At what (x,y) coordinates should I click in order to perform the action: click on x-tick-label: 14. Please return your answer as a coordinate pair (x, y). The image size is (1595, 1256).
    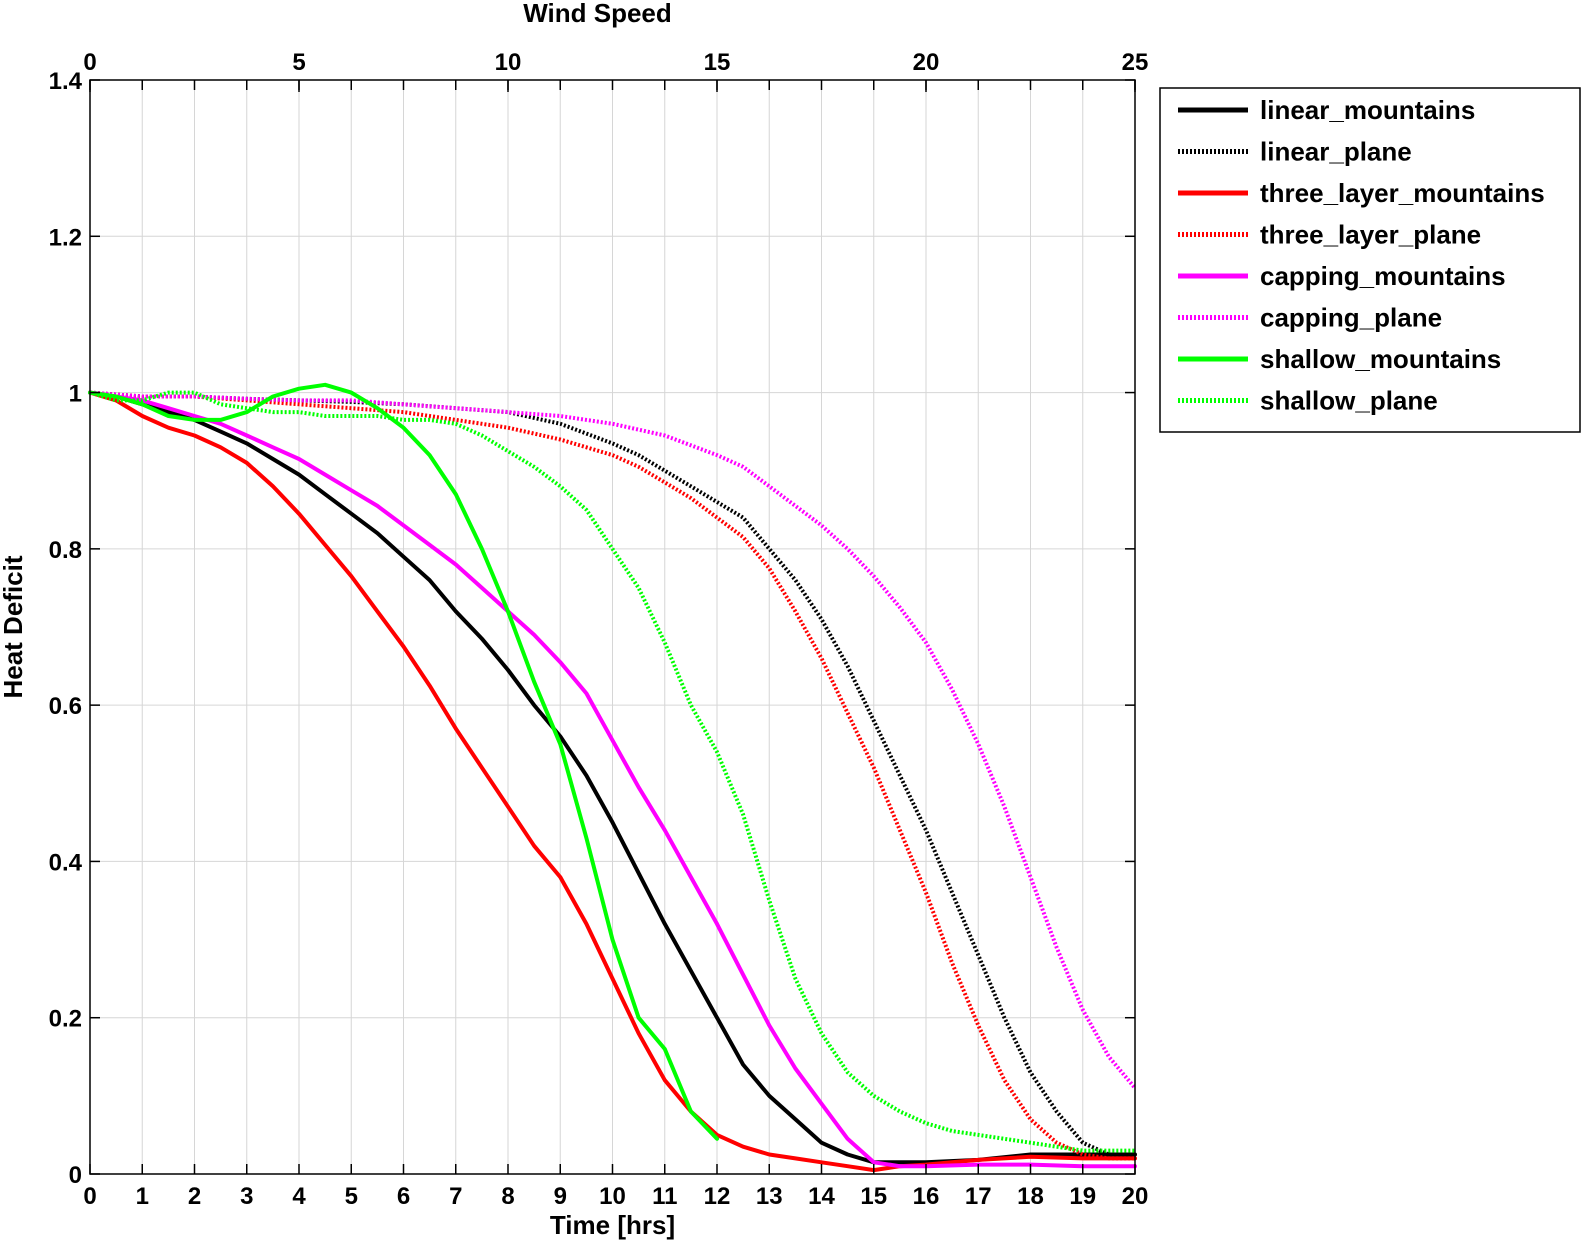
    Looking at the image, I should click on (821, 1196).